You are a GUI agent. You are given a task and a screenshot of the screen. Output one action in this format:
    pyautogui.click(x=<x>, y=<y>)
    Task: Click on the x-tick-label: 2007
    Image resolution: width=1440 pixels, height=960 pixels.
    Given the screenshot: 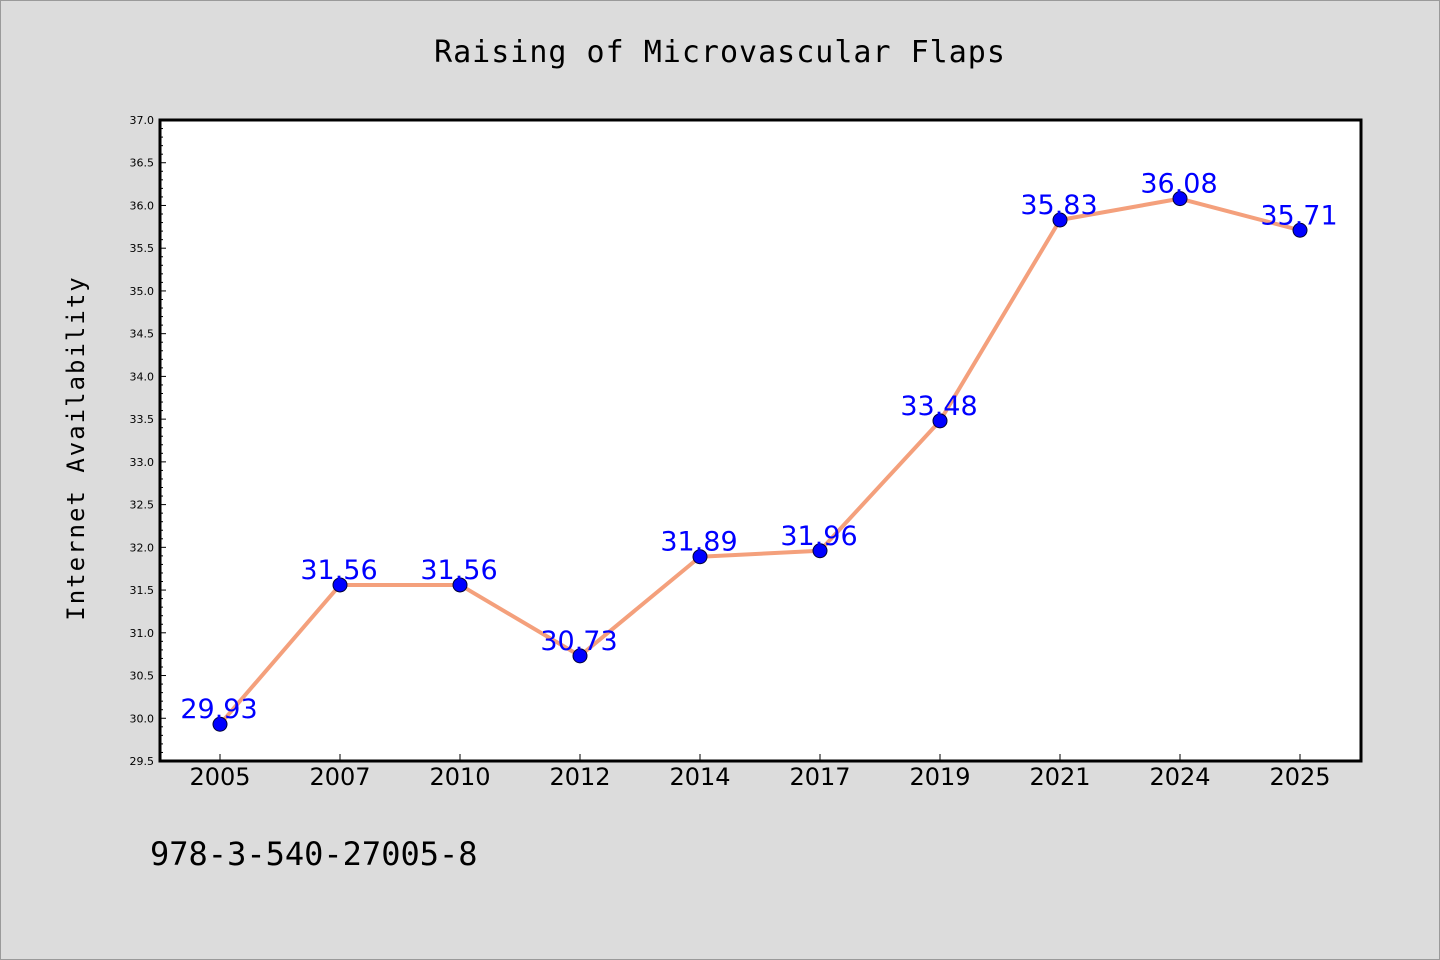 What is the action you would take?
    pyautogui.click(x=339, y=777)
    